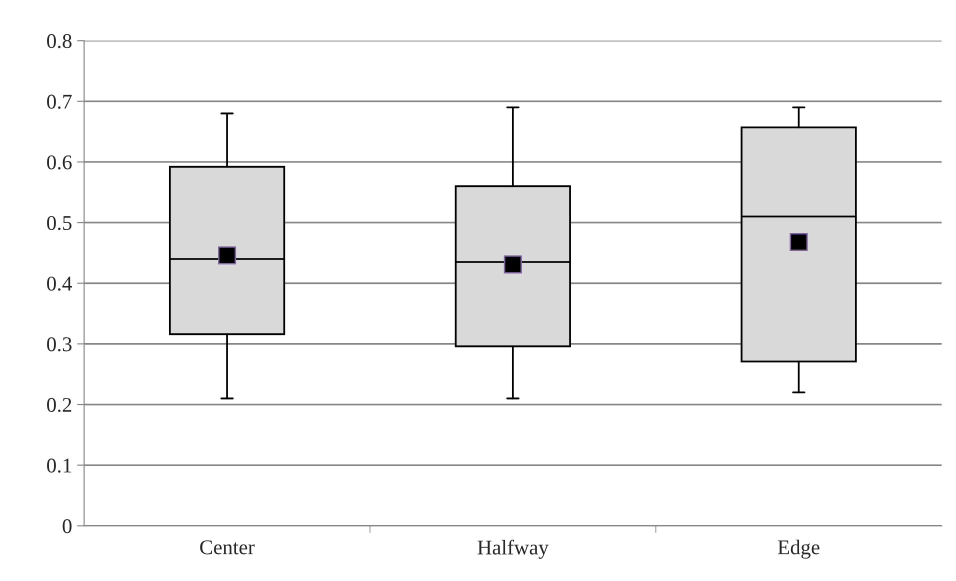 The image size is (956, 581). Describe the element at coordinates (67, 526) in the screenshot. I see `y-tick-label: 0` at that location.